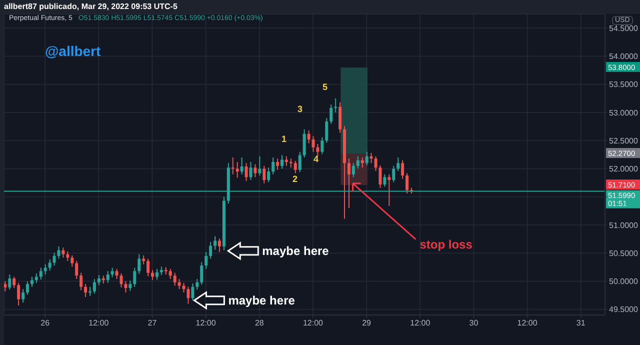  I want to click on y-tick-label: 54.0000, so click(623, 57).